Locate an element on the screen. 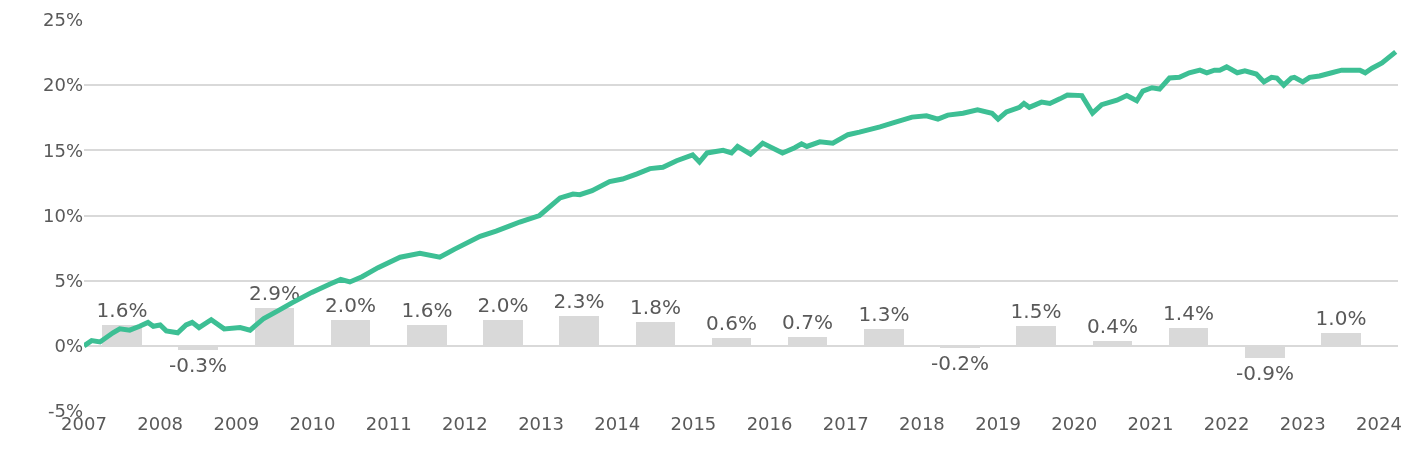 This screenshot has height=457, width=1407. data-label: 2.9% is located at coordinates (274, 293).